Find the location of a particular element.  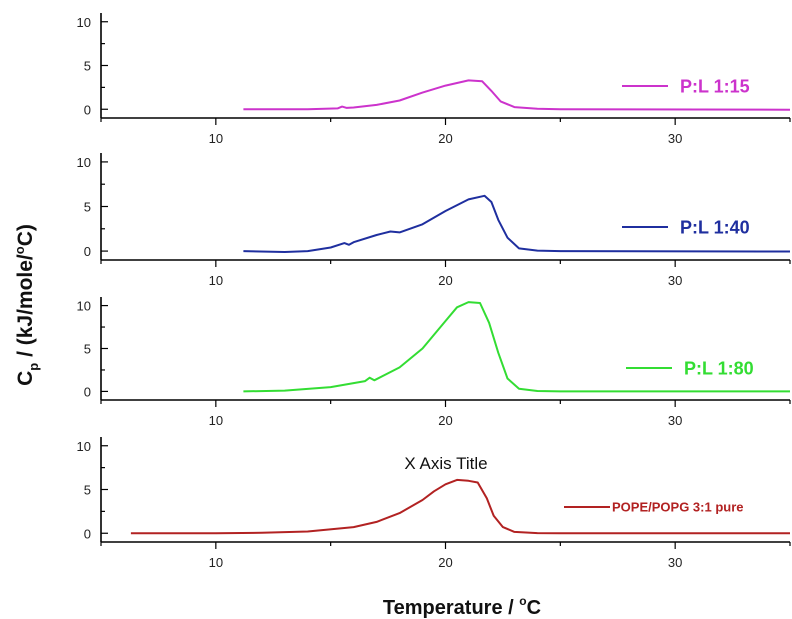

legend-entry: P:L 1:40 is located at coordinates (686, 227).